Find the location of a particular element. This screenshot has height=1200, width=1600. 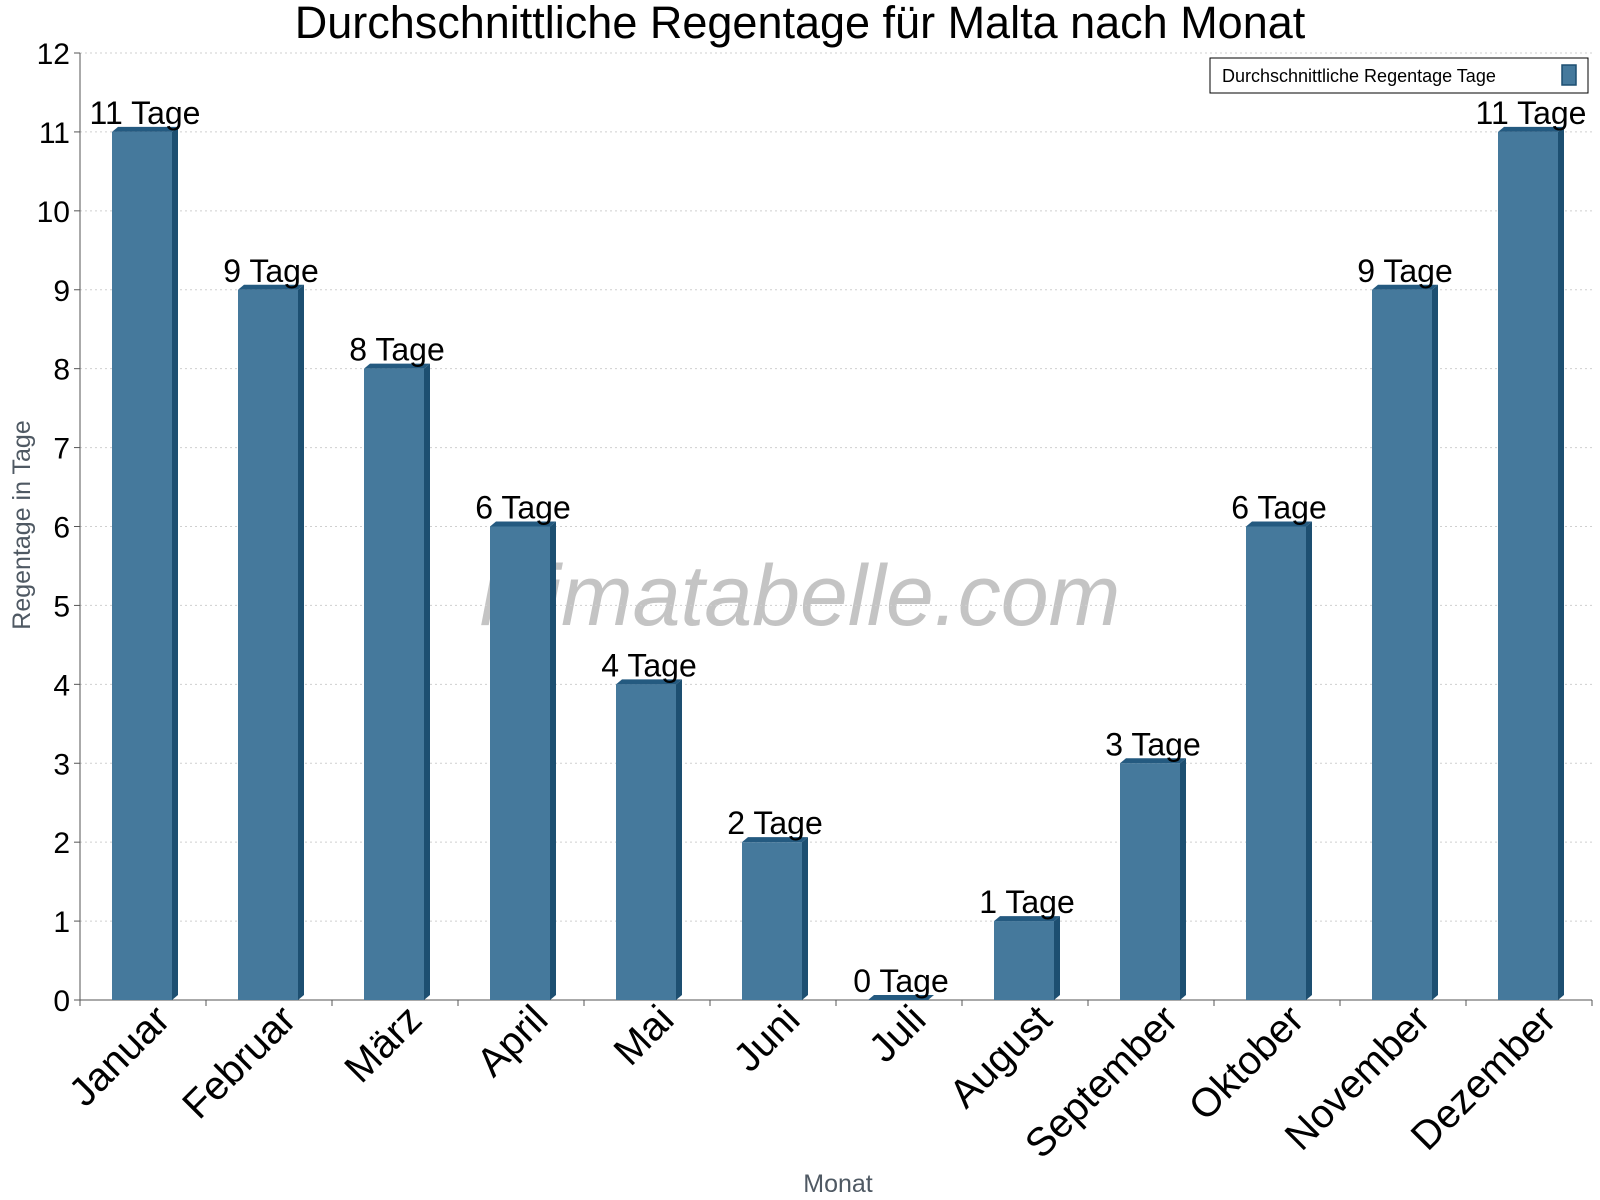

y-tick-label: 6 is located at coordinates (61, 528).